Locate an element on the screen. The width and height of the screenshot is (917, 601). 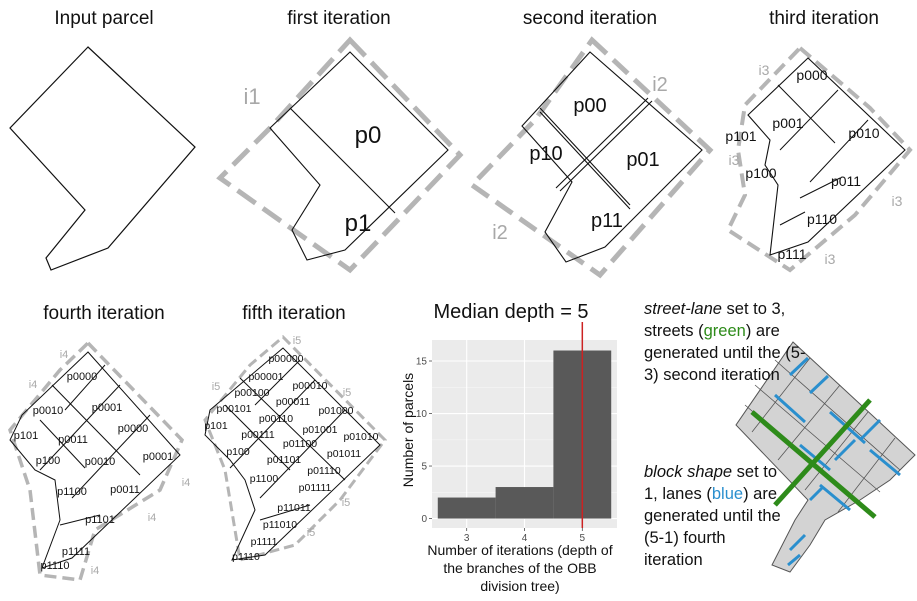
fifth-label-16: p01110 is located at coordinates (324, 471).